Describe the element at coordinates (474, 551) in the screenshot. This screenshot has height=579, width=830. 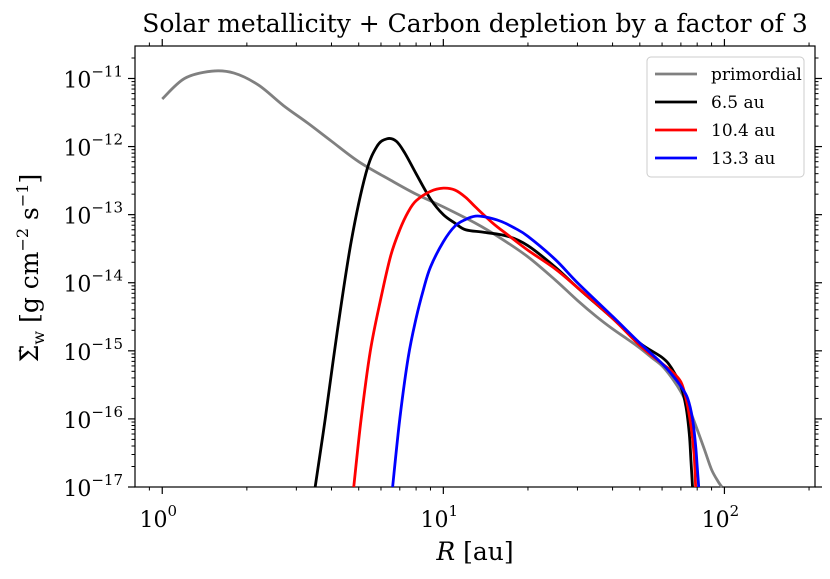
I see `x-axis-label: R [au]` at that location.